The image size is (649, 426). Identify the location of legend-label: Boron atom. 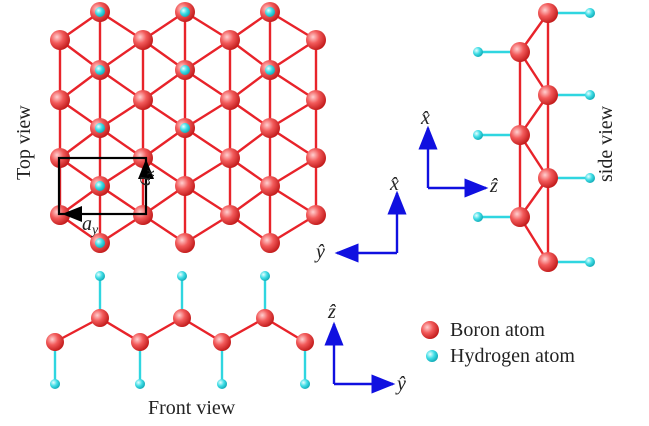
(497, 330).